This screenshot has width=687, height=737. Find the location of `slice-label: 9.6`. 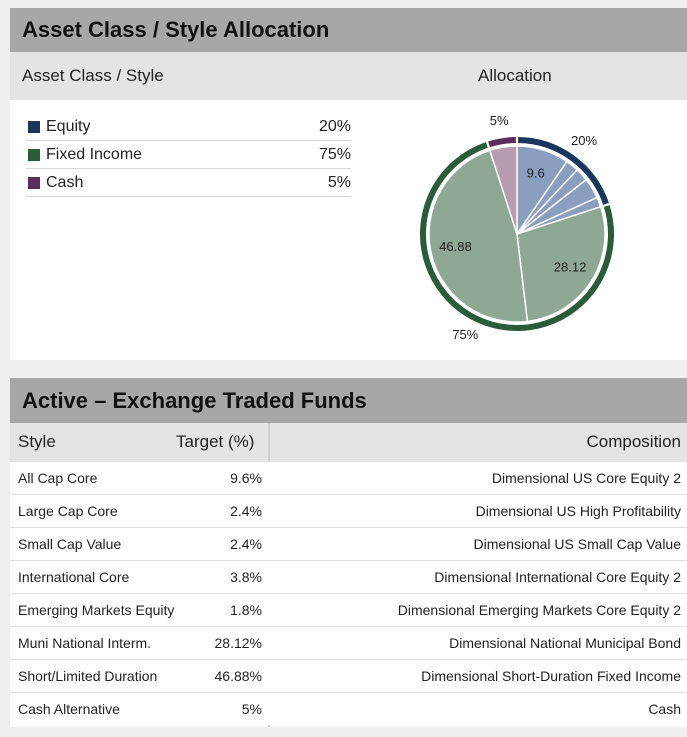

slice-label: 9.6 is located at coordinates (536, 172).